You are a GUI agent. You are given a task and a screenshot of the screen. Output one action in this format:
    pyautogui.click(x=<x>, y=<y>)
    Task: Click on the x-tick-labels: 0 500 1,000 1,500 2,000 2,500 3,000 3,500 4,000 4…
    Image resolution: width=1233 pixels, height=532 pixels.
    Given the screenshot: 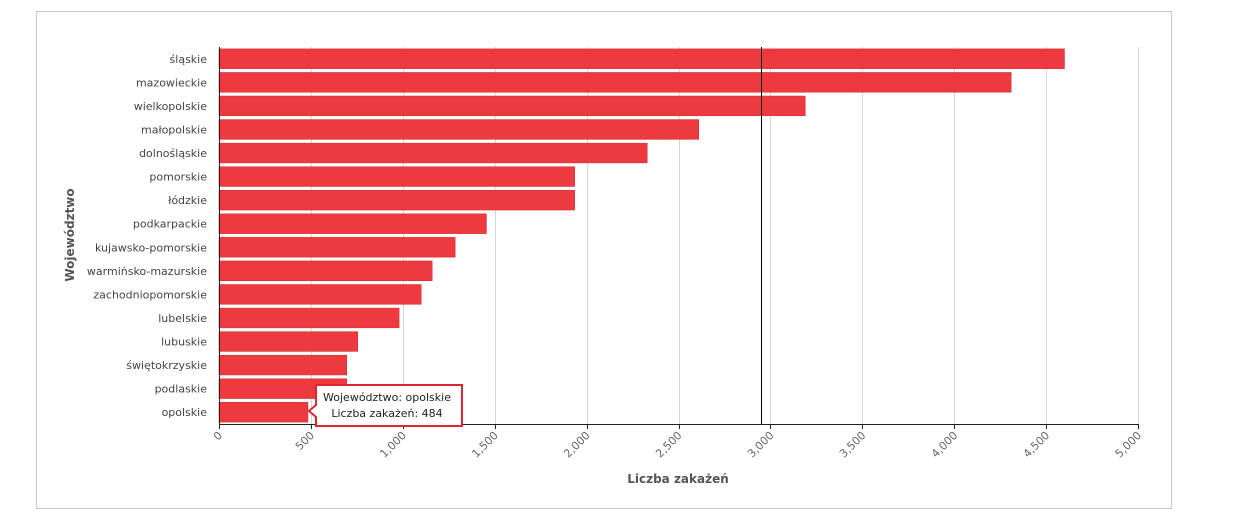 What is the action you would take?
    pyautogui.click(x=677, y=444)
    